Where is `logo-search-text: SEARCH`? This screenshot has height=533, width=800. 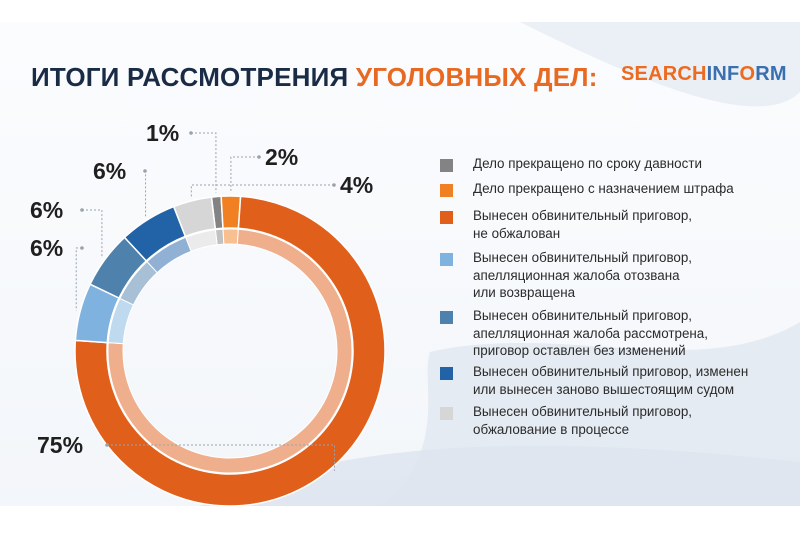 logo-search-text: SEARCH is located at coordinates (664, 74).